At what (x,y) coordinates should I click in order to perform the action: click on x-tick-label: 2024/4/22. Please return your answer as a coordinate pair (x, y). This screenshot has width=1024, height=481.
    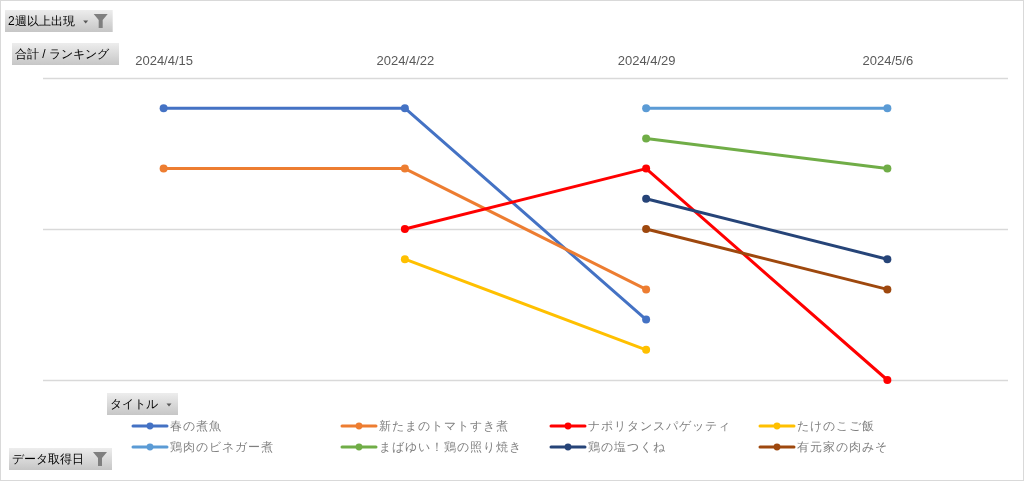
    Looking at the image, I should click on (405, 60).